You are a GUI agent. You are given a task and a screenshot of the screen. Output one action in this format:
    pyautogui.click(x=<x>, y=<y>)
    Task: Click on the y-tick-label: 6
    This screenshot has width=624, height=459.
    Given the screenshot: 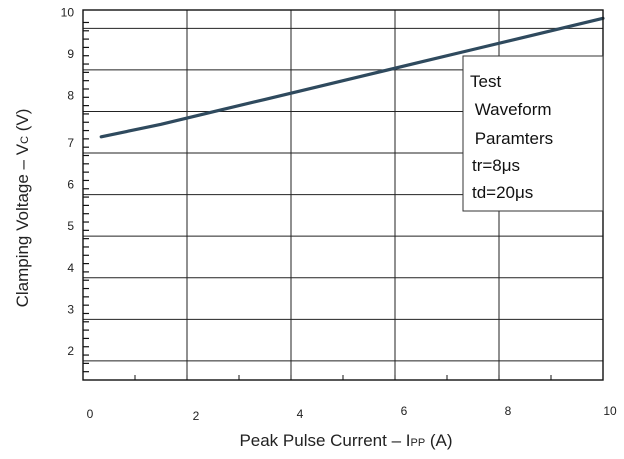 What is the action you would take?
    pyautogui.click(x=70, y=185)
    